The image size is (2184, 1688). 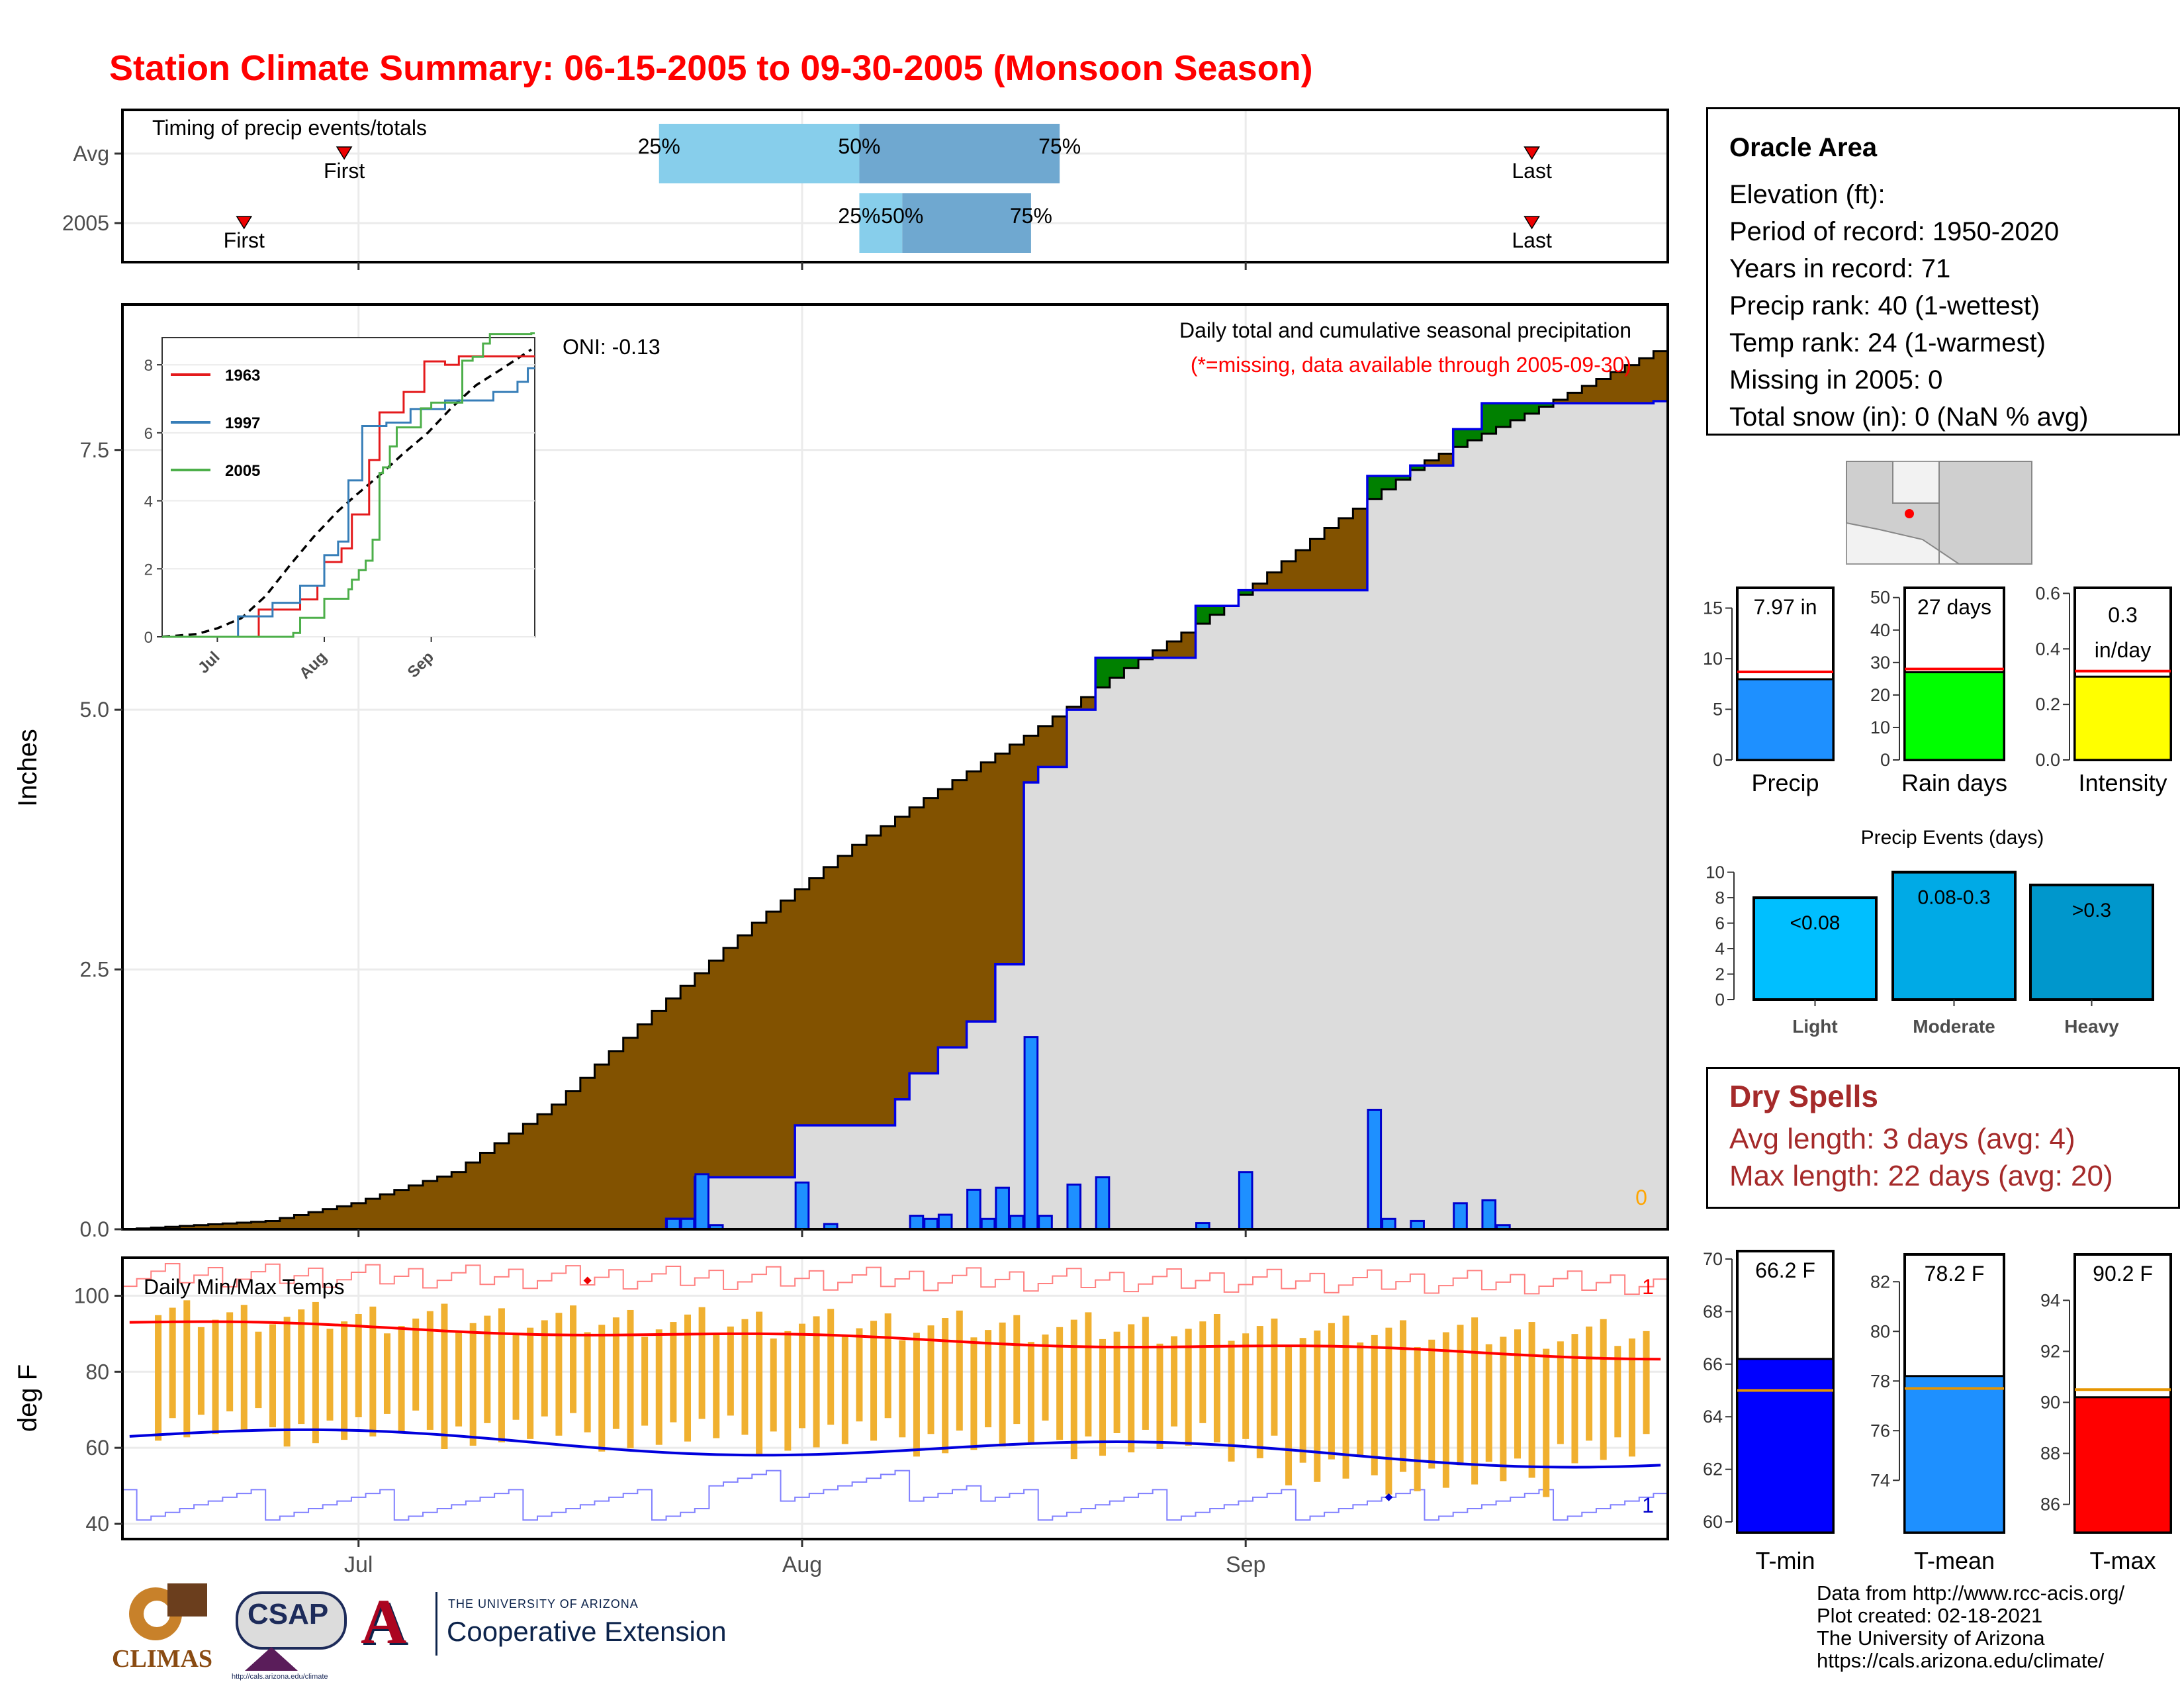 What do you see at coordinates (1713, 659) in the screenshot?
I see `mini-bar-y-tick-label: 10` at bounding box center [1713, 659].